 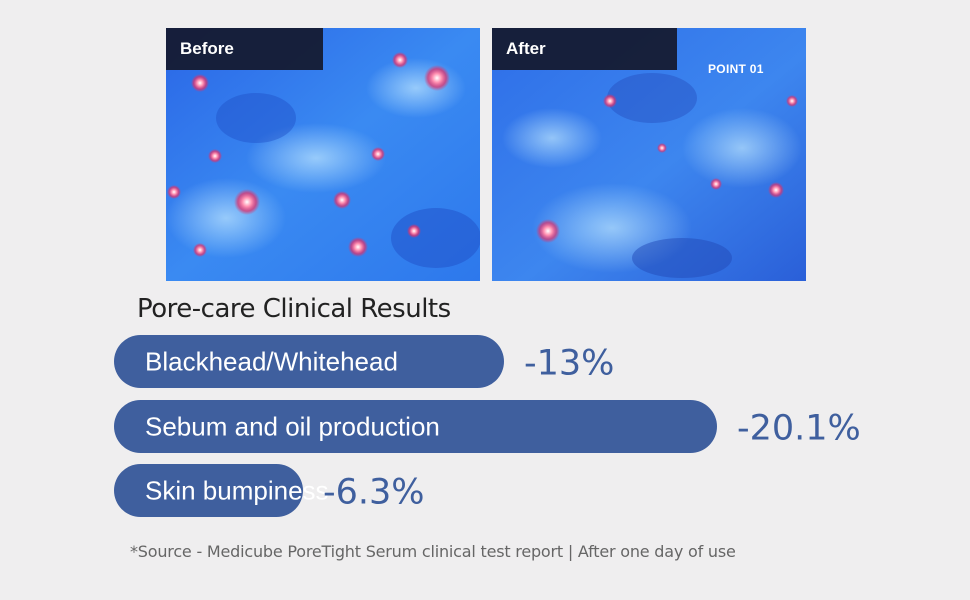 I want to click on value-label-skin-bumpiness: -6.3%, so click(x=374, y=493).